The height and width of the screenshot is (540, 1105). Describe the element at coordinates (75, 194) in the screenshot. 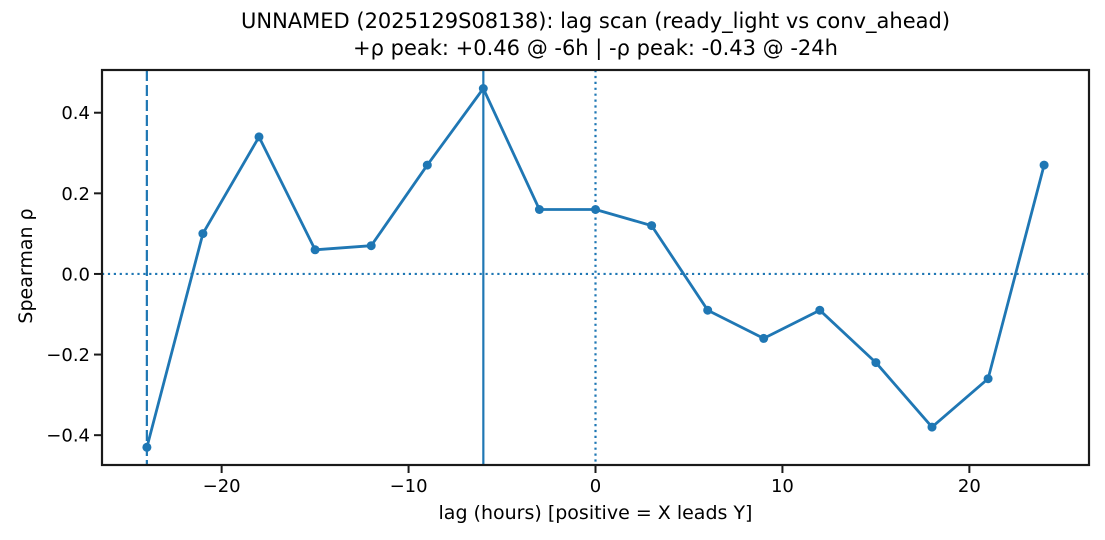

I see `y-tick-label: 0.2` at that location.